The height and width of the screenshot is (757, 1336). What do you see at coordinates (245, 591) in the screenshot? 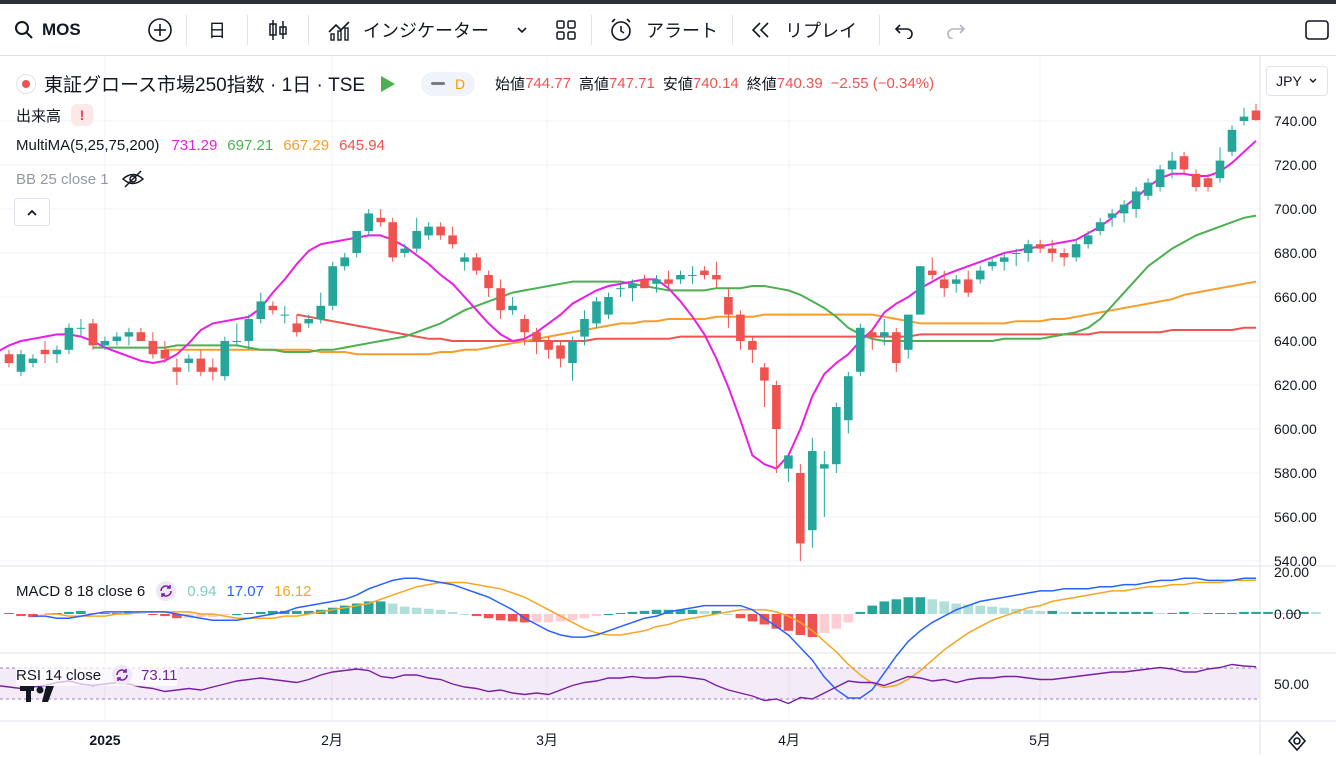
I see `macd-line-value: 17.07` at bounding box center [245, 591].